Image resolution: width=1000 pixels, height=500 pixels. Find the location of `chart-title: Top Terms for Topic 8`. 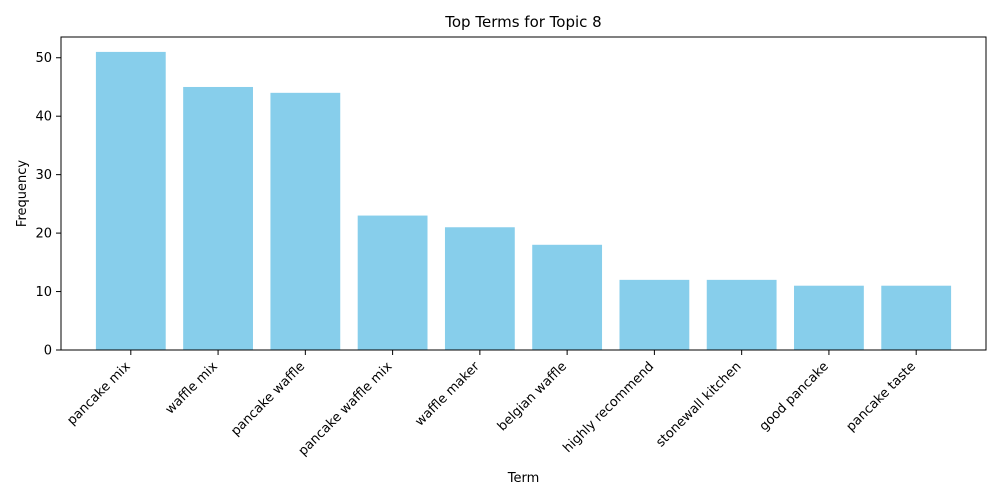

chart-title: Top Terms for Topic 8 is located at coordinates (522, 22).